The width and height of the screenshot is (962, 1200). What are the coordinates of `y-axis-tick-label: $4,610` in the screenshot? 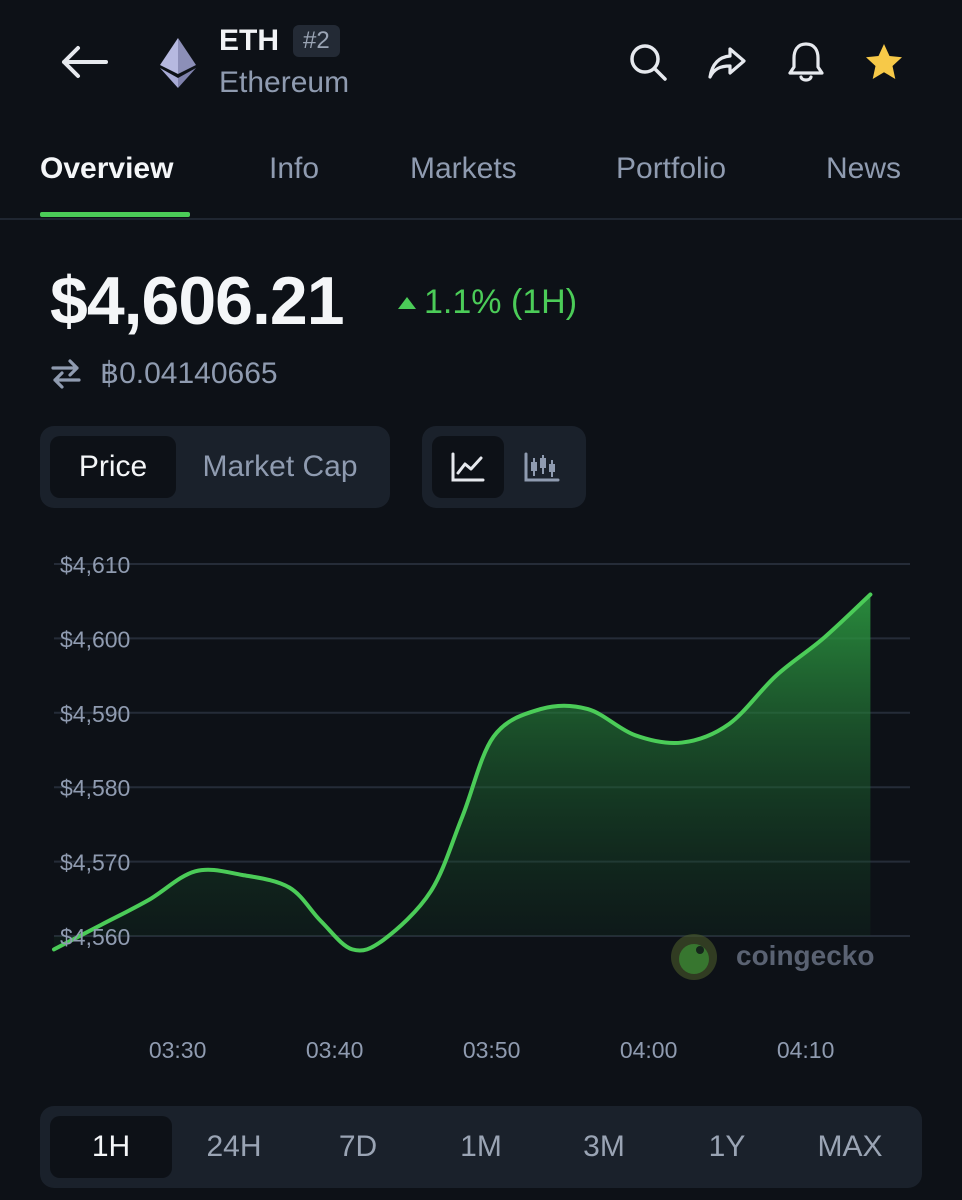 It's located at (95, 565).